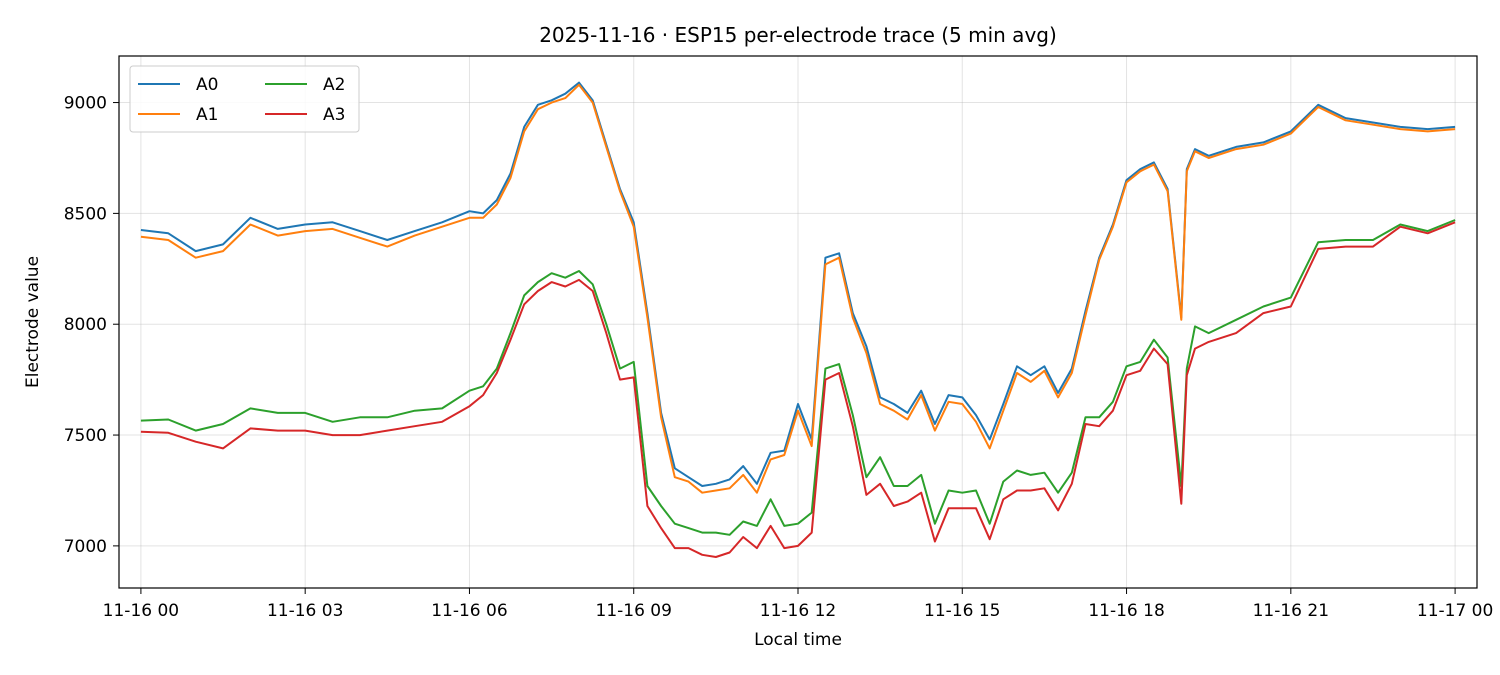 This screenshot has height=675, width=1500. Describe the element at coordinates (85, 547) in the screenshot. I see `y-tick-label: 7000` at that location.